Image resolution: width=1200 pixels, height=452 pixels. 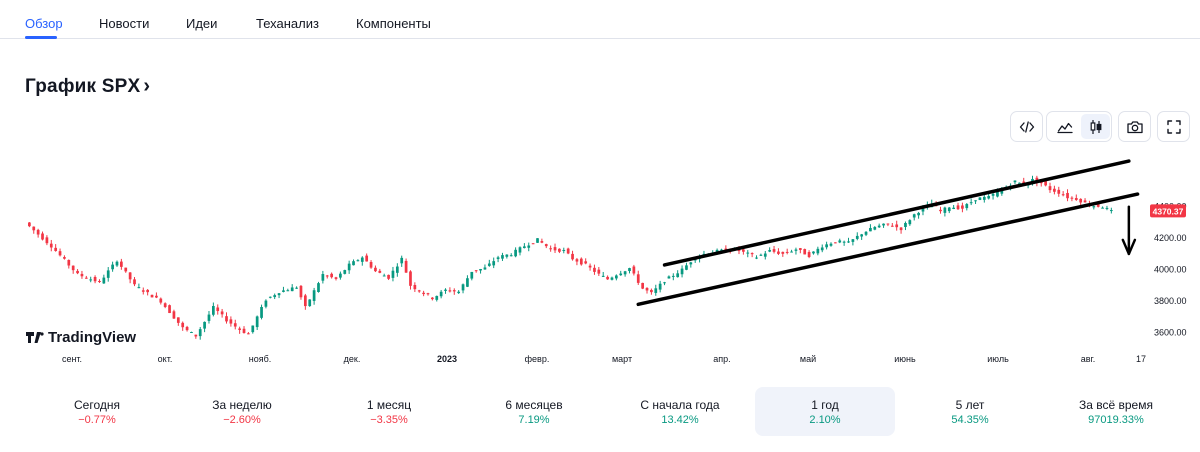 I want to click on period-stat-7: За всё время 97019.33%, so click(x=1116, y=411).